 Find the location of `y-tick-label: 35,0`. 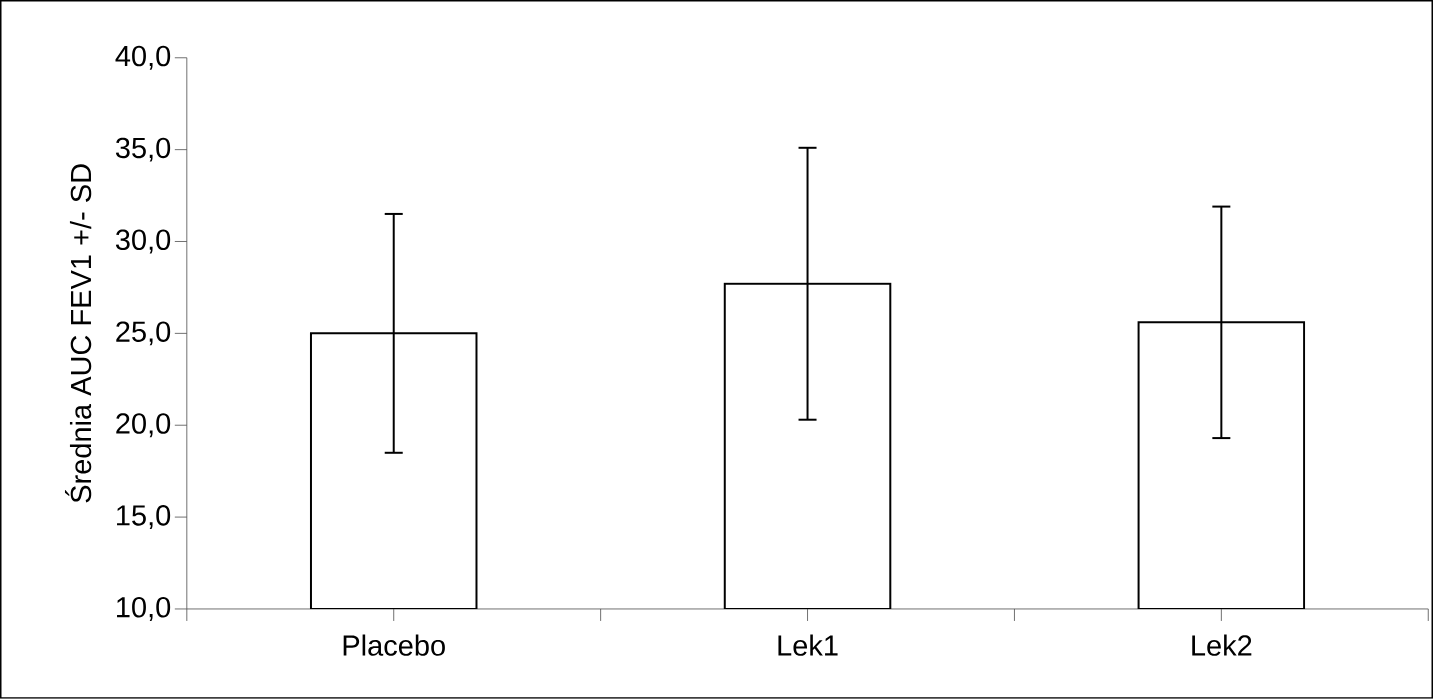

y-tick-label: 35,0 is located at coordinates (143, 149).